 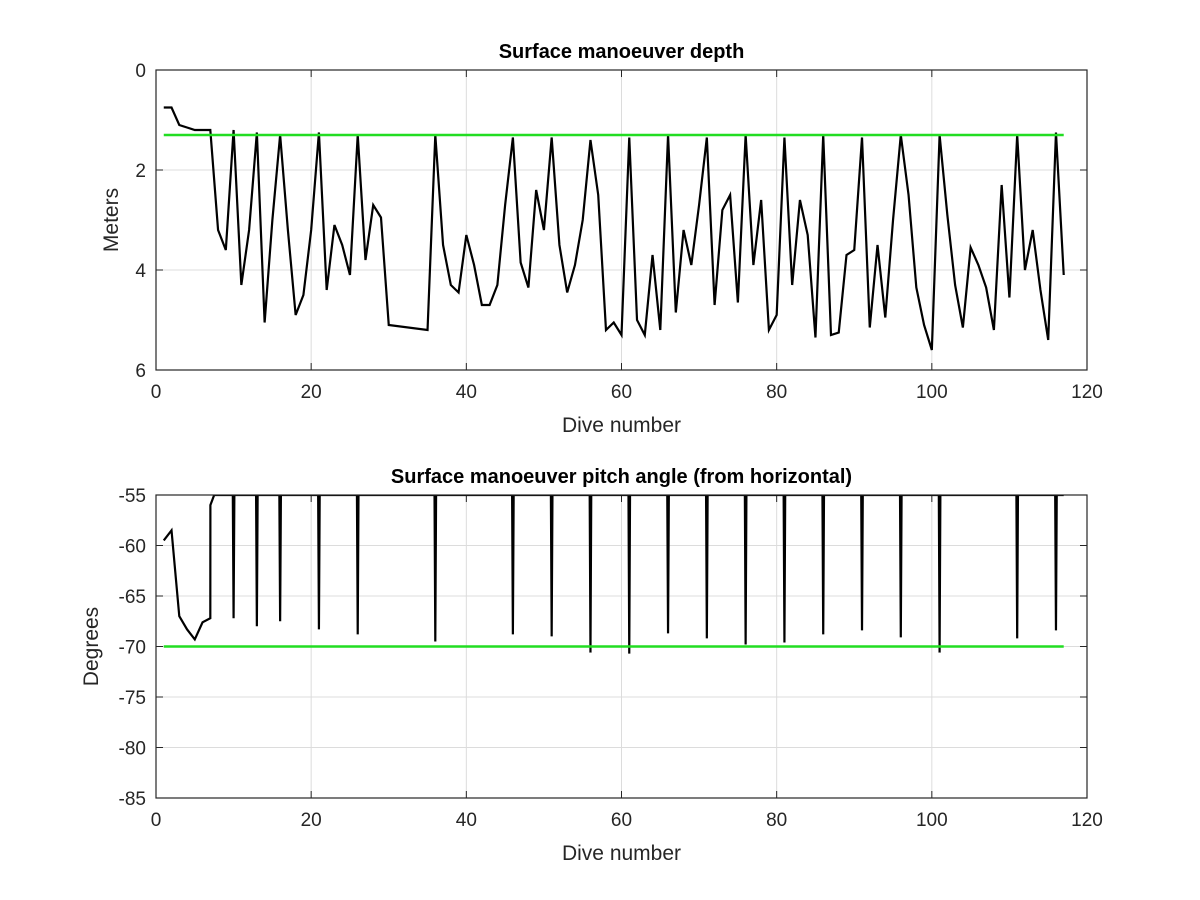 What do you see at coordinates (140, 371) in the screenshot?
I see `y-tick-label: 6` at bounding box center [140, 371].